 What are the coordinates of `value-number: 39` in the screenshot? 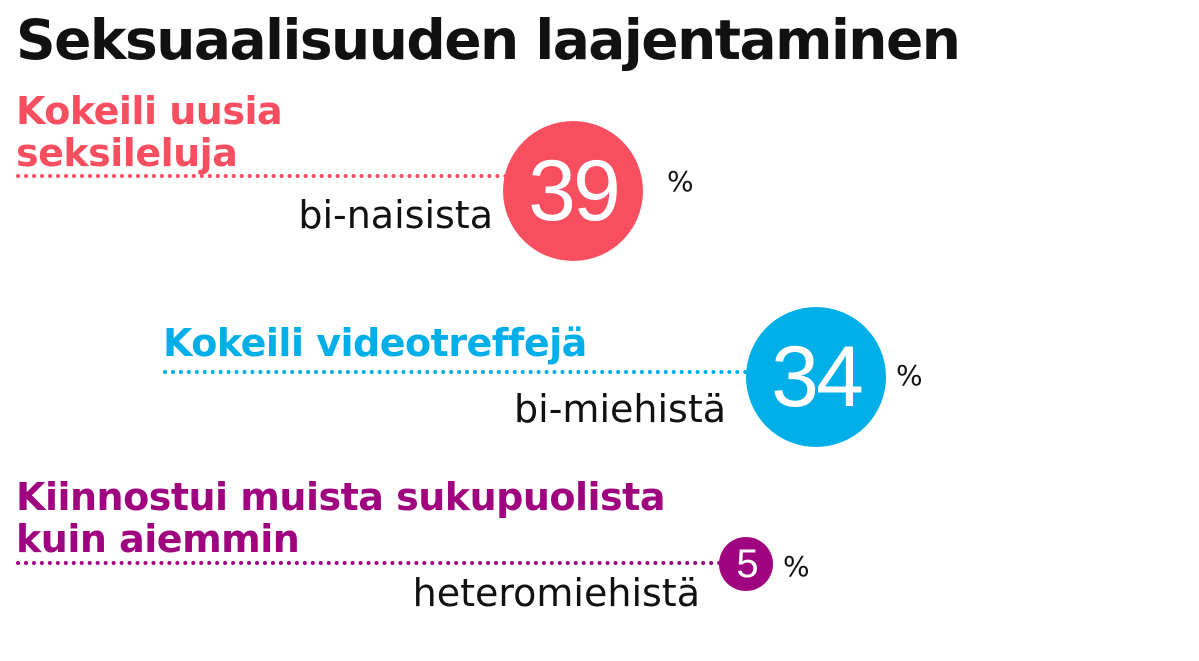 It's located at (574, 191).